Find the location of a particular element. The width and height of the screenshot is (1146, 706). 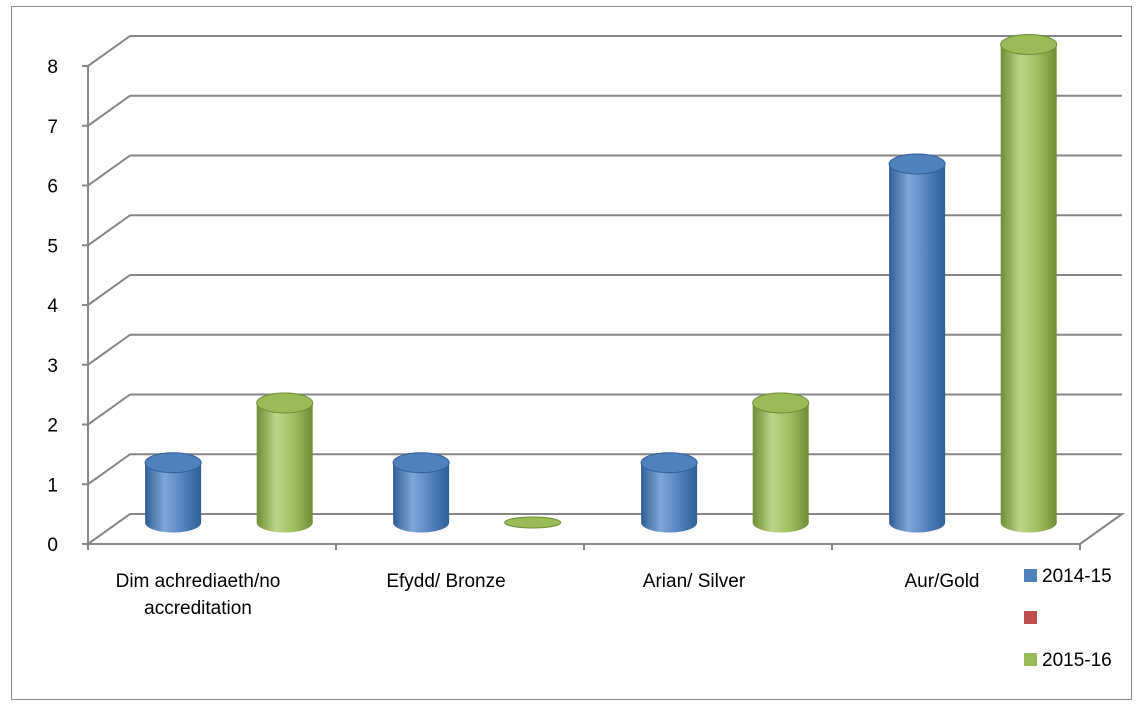

y-tick-label: 8 is located at coordinates (52, 67).